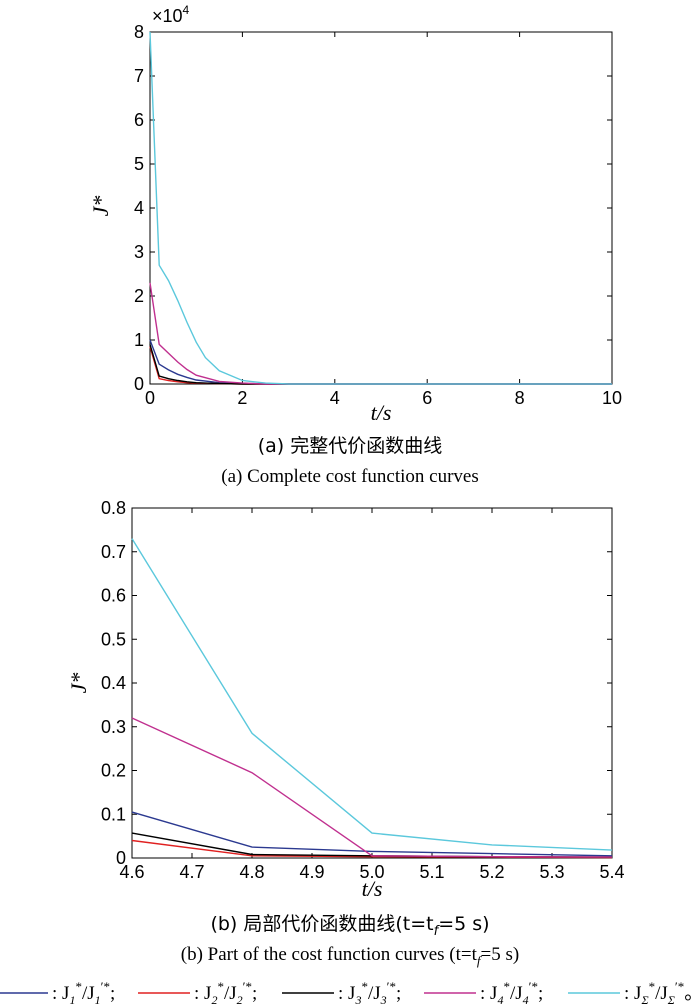 The height and width of the screenshot is (1006, 700). Describe the element at coordinates (611, 872) in the screenshot. I see `x-tick-label: 5.4` at that location.